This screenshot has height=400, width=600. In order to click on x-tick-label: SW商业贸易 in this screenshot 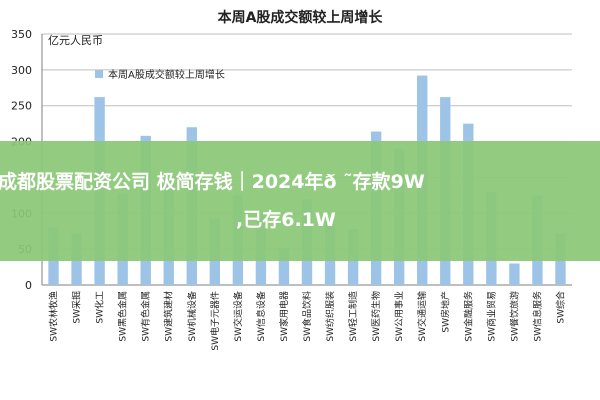, I will do `click(491, 316)`.